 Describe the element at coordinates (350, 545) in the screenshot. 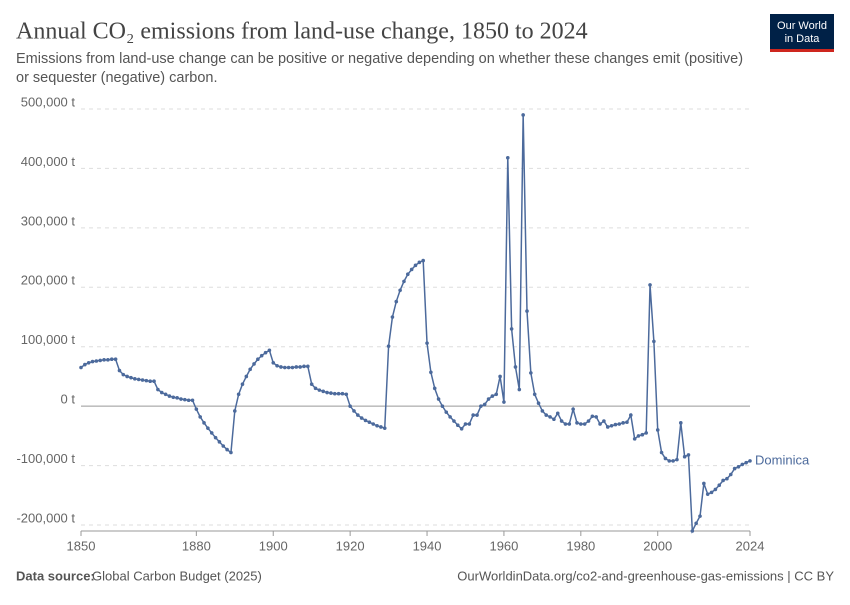

I see `x-tick-label: 1920` at that location.